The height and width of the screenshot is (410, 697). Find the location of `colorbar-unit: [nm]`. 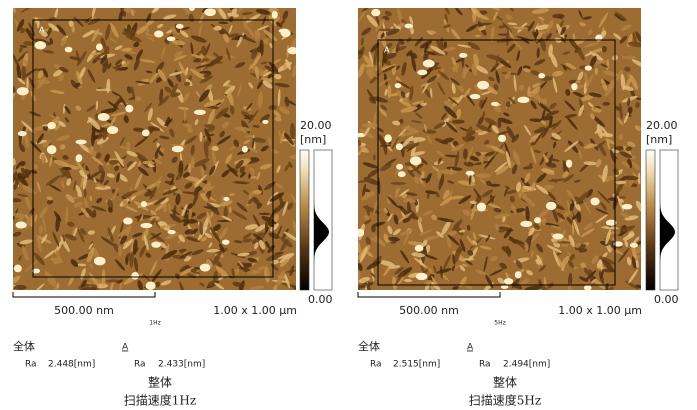

colorbar-unit: [nm] is located at coordinates (313, 139).